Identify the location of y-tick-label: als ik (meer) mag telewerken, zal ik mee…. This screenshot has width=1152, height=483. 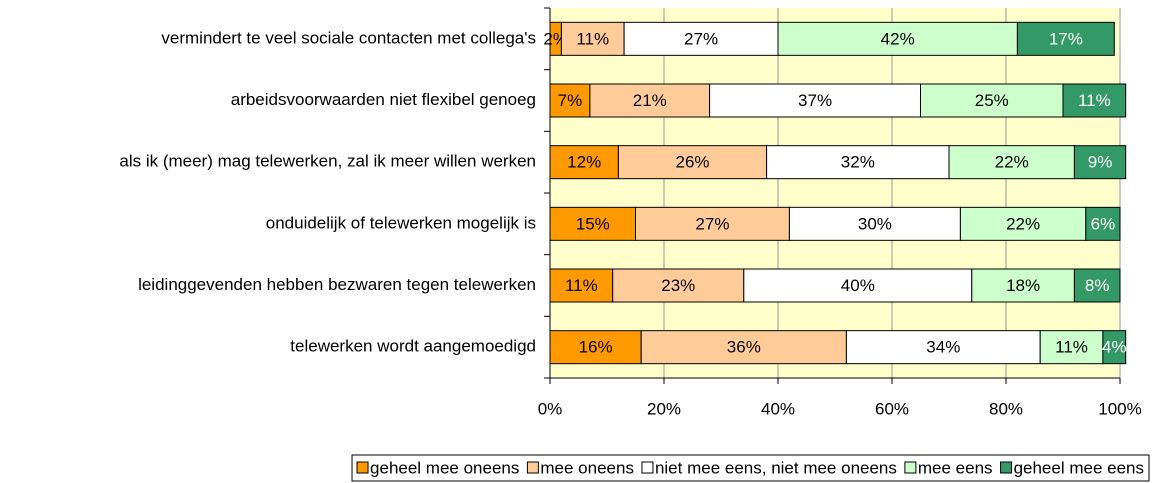
(327, 161).